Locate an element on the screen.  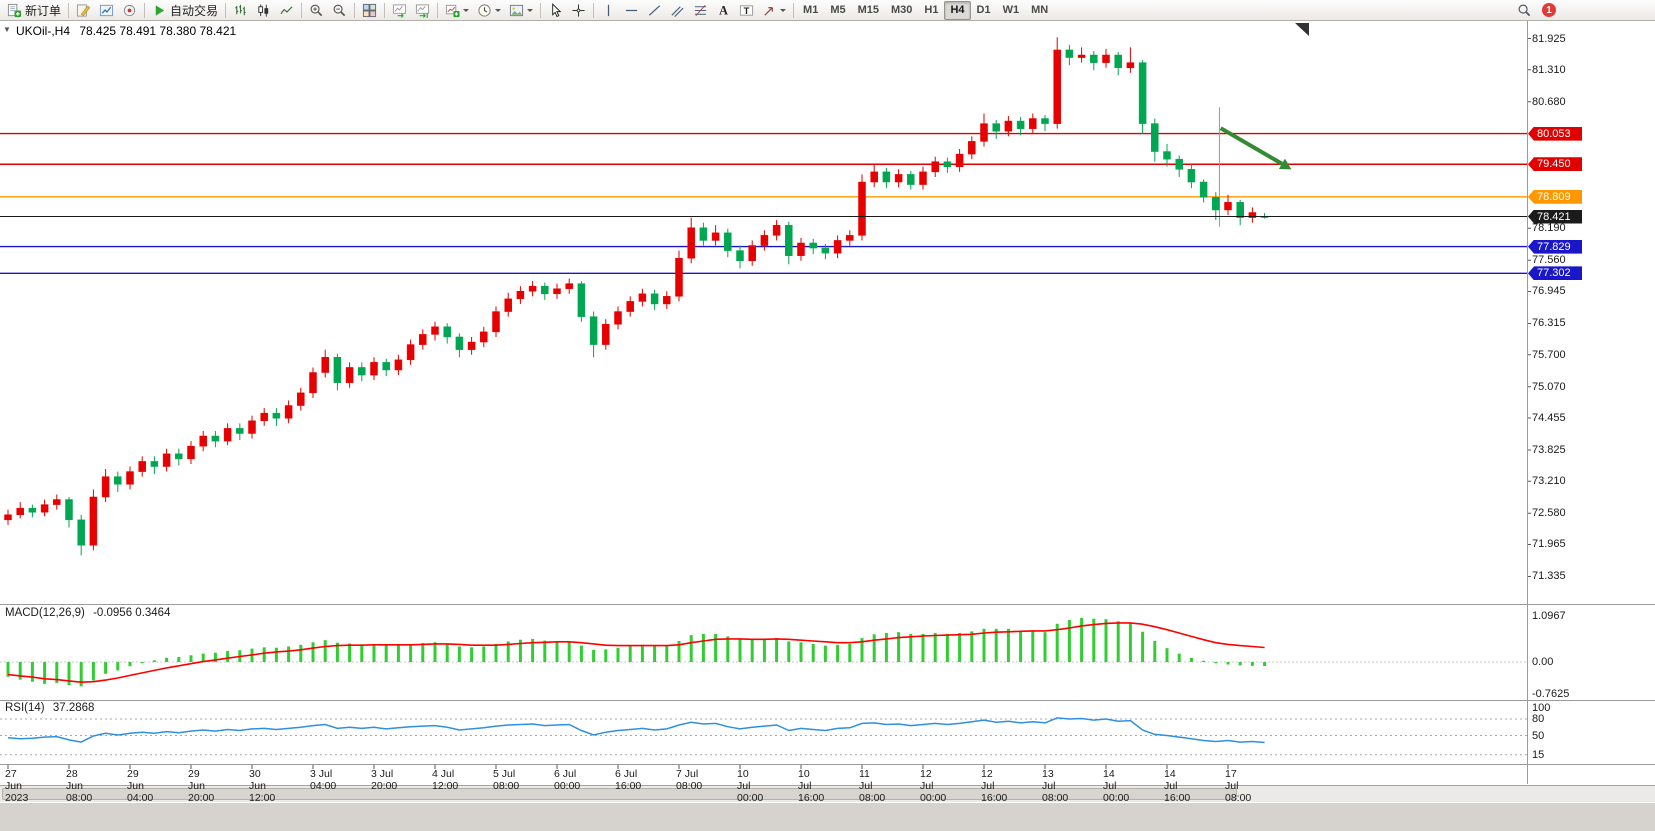
tile-windows-icon is located at coordinates (369, 10).